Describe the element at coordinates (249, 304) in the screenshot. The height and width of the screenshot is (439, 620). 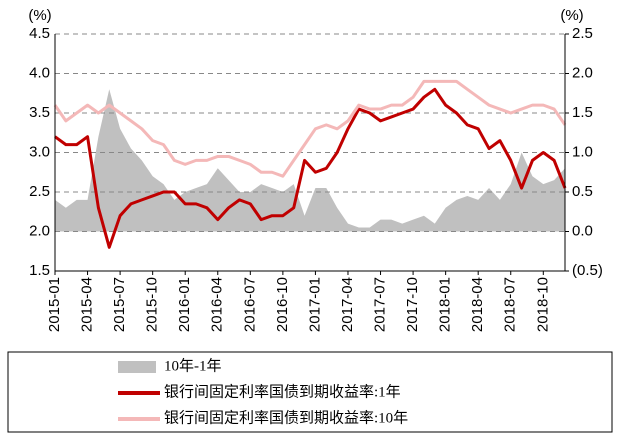
I see `x-tick-label: 2016-07` at that location.